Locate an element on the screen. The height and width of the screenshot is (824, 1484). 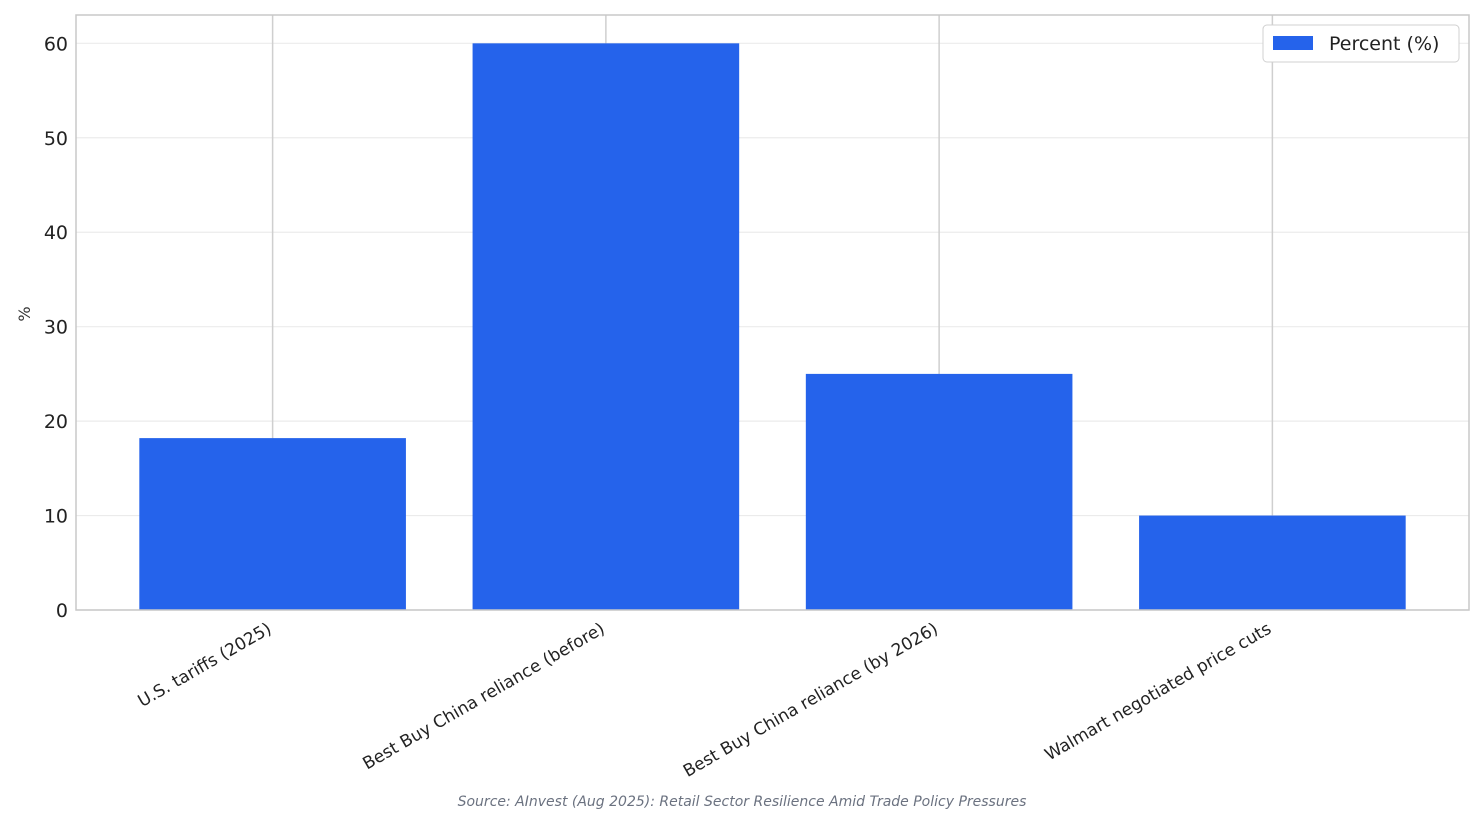
y-tick-label: 40 is located at coordinates (56, 233).